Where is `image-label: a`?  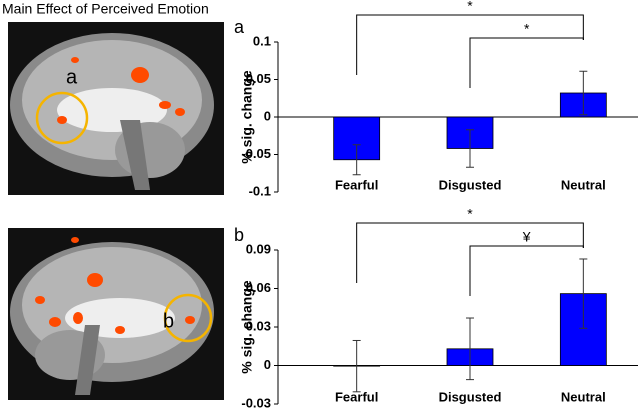 image-label: a is located at coordinates (72, 77).